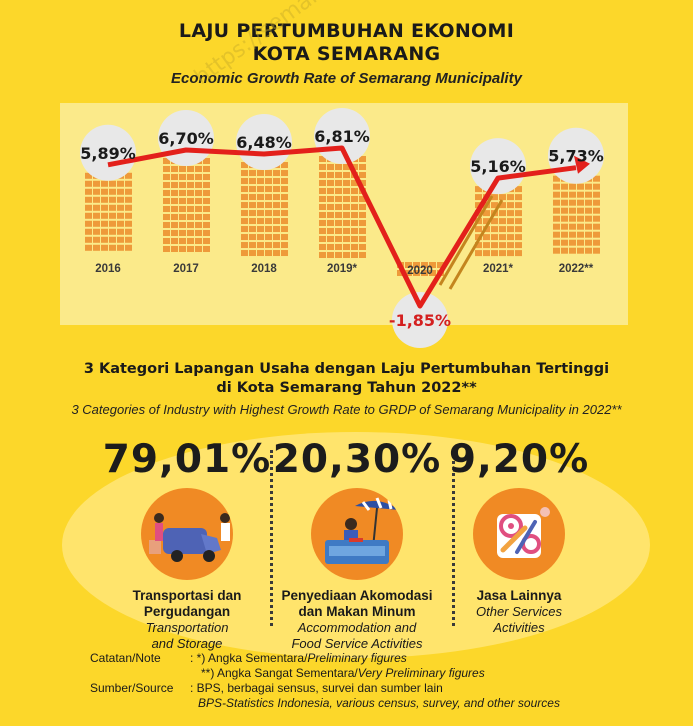  I want to click on x-tick-label: 2020, so click(420, 271).